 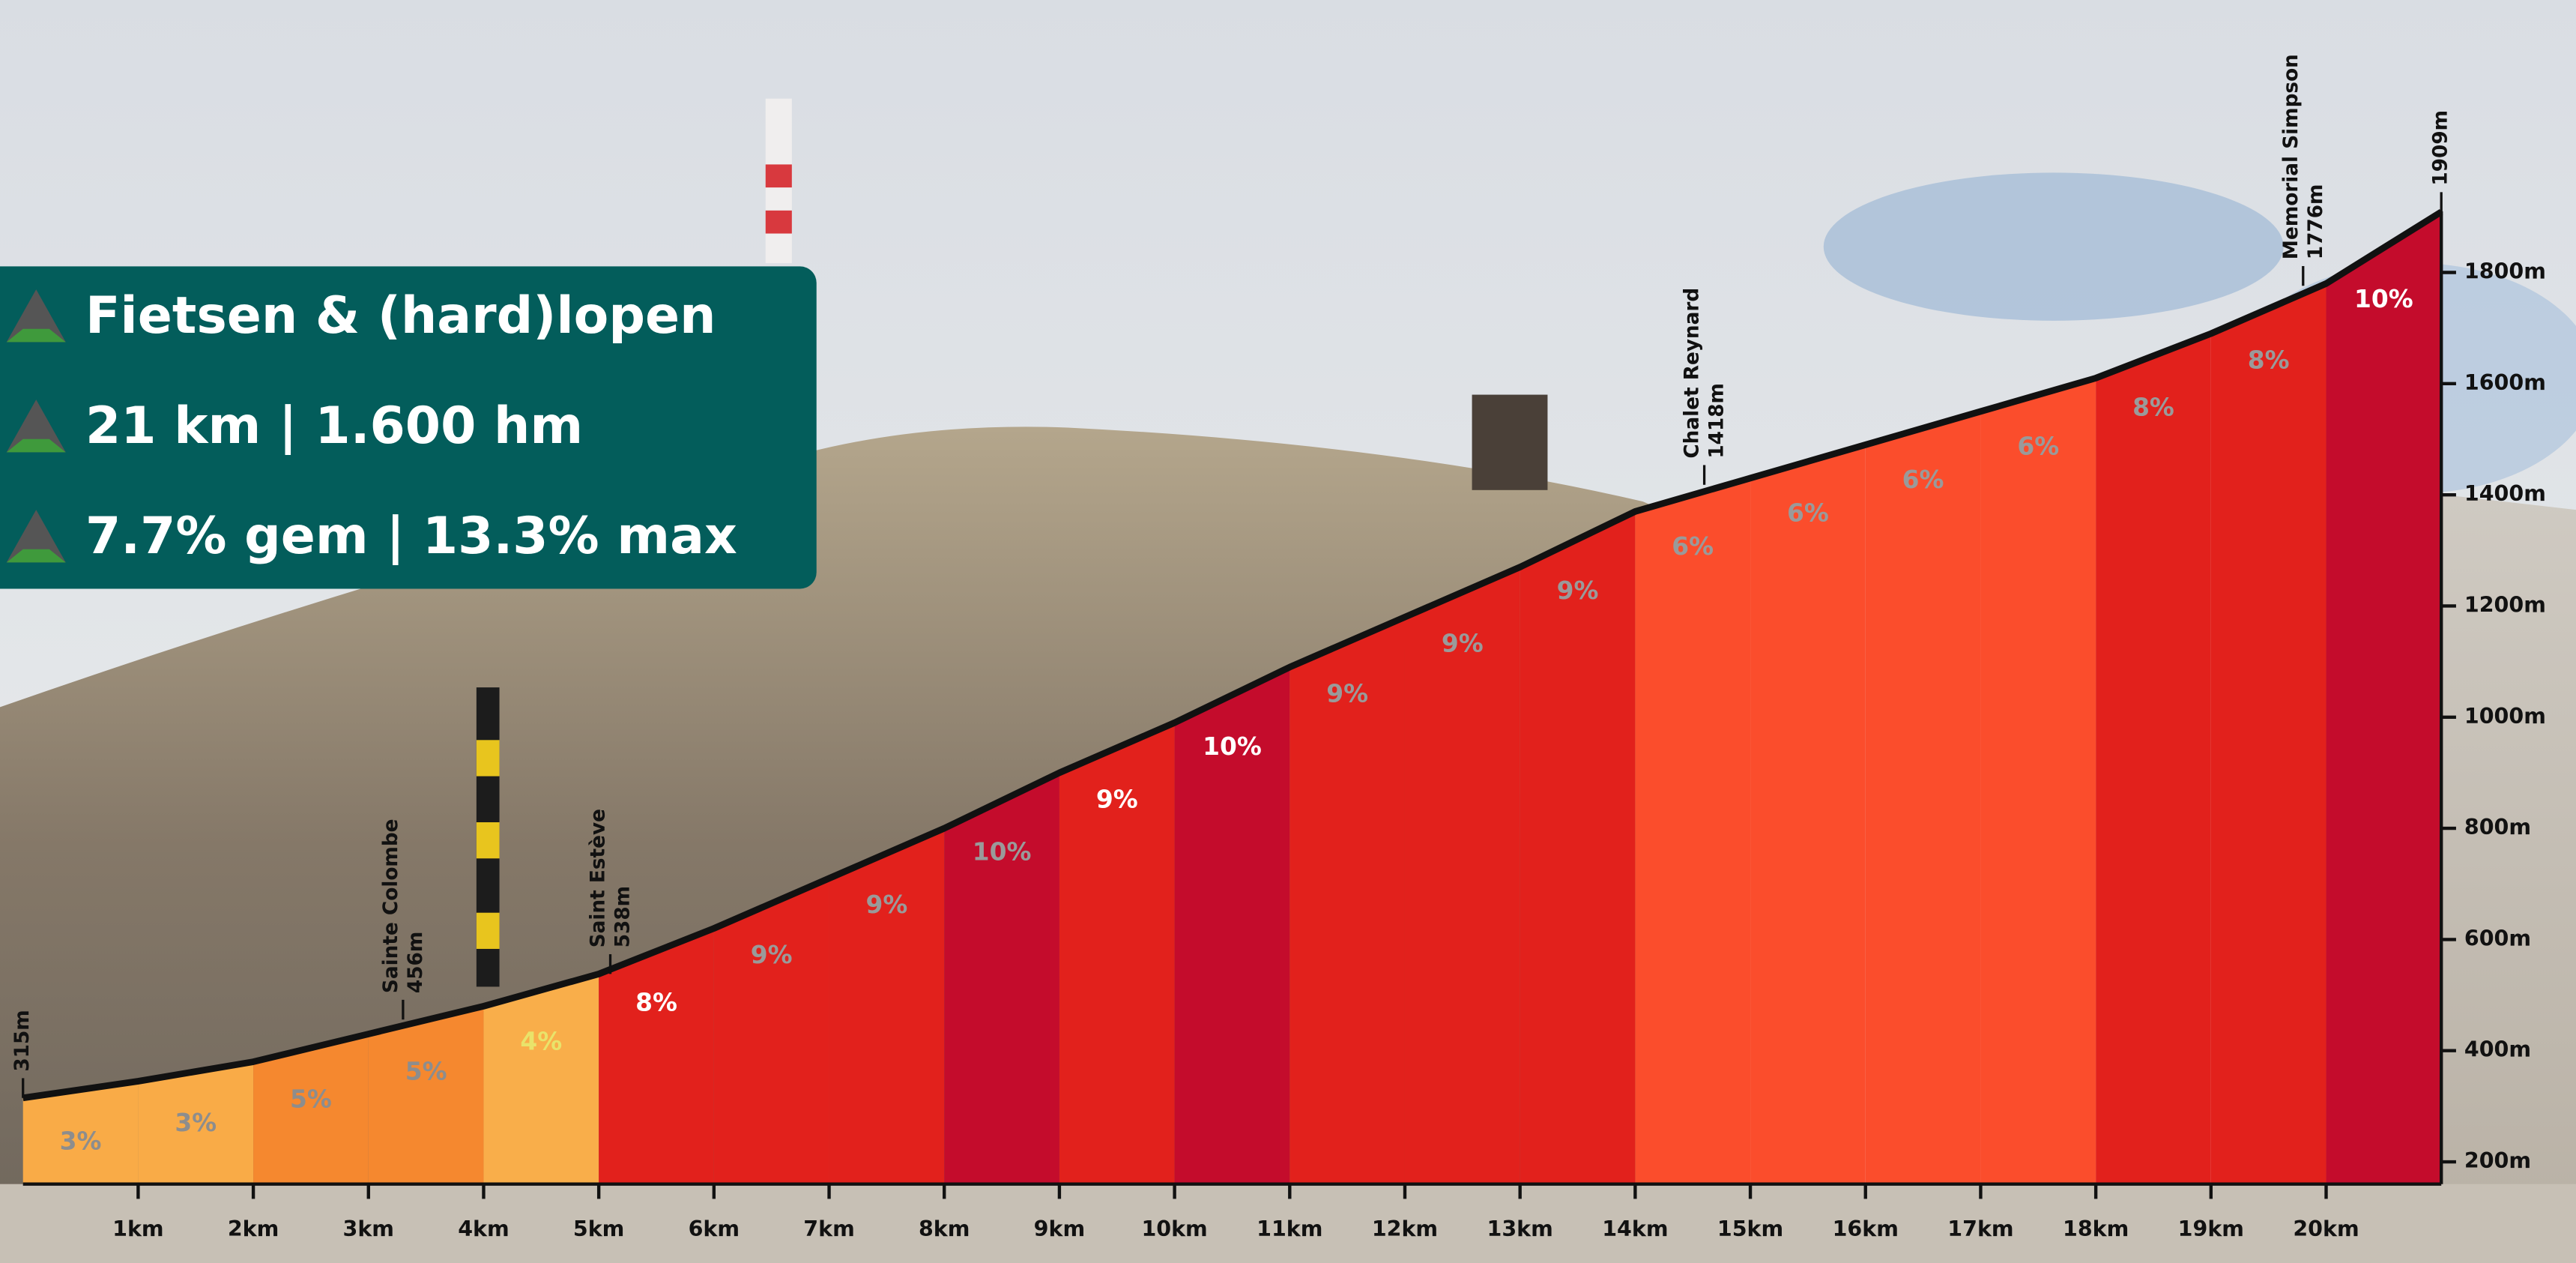 What do you see at coordinates (1520, 1229) in the screenshot?
I see `x-tick-label: 13km` at bounding box center [1520, 1229].